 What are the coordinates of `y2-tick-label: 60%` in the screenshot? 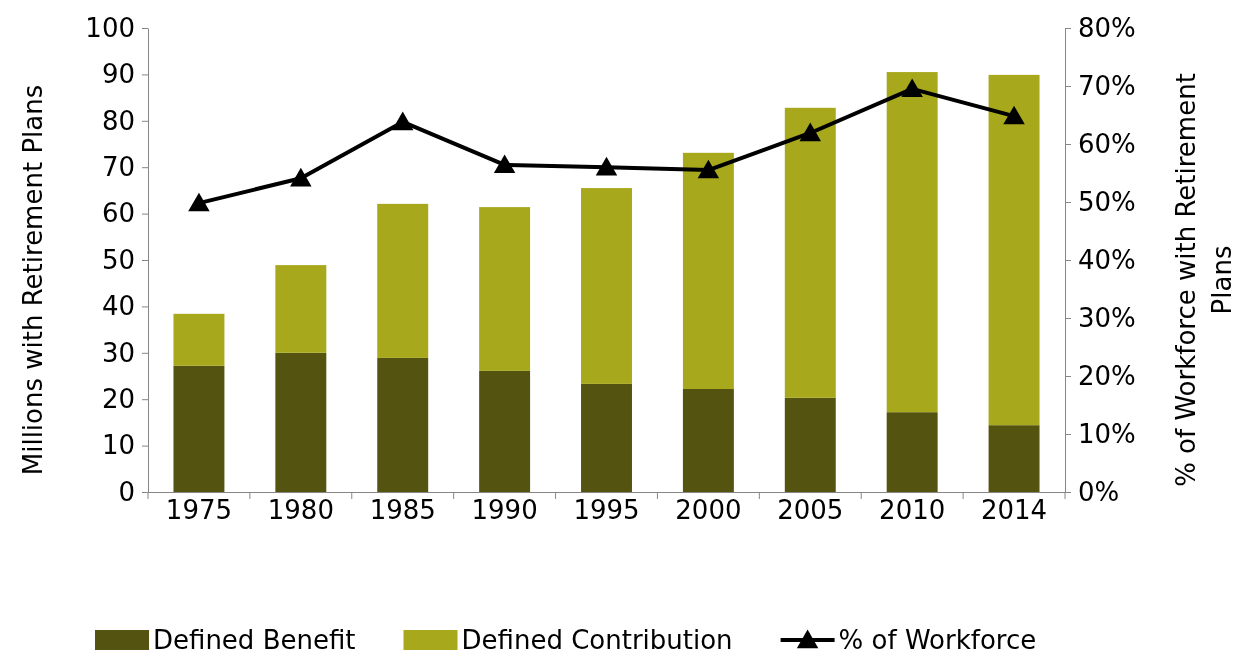 It's located at (1107, 143).